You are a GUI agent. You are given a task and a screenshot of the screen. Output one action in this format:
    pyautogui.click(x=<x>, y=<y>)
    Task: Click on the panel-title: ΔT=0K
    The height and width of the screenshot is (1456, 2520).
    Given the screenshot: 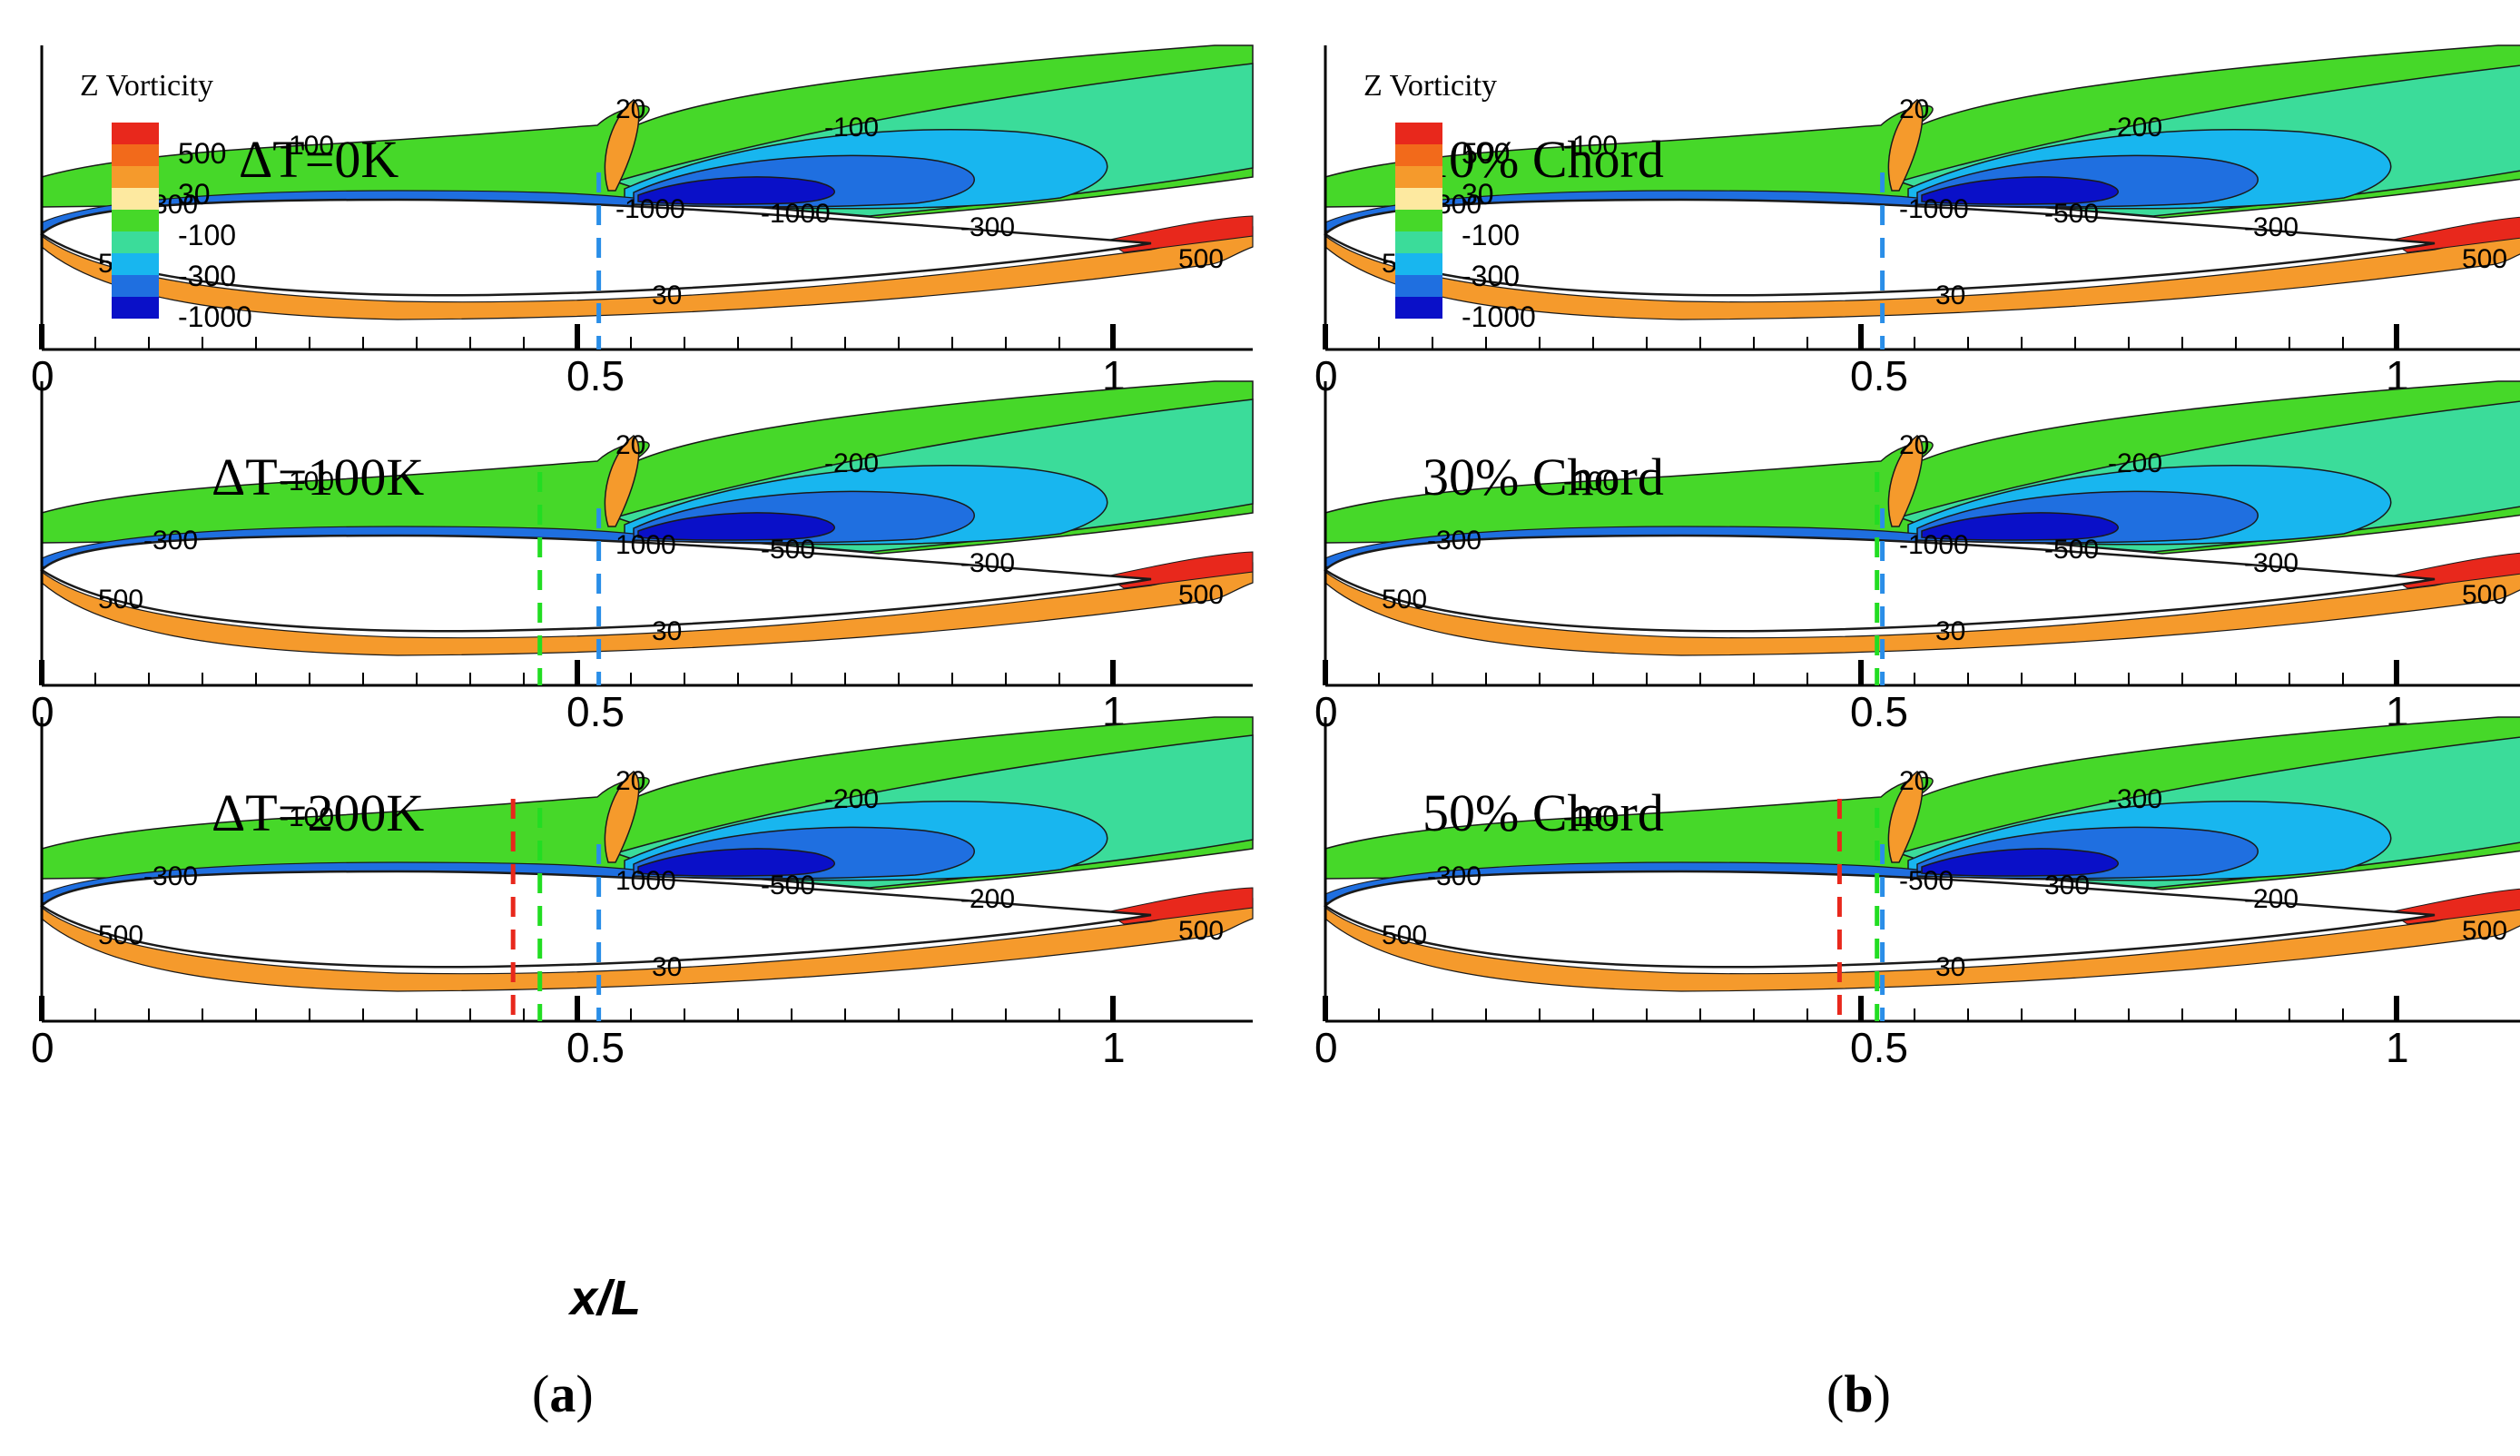 What is the action you would take?
    pyautogui.click(x=319, y=159)
    